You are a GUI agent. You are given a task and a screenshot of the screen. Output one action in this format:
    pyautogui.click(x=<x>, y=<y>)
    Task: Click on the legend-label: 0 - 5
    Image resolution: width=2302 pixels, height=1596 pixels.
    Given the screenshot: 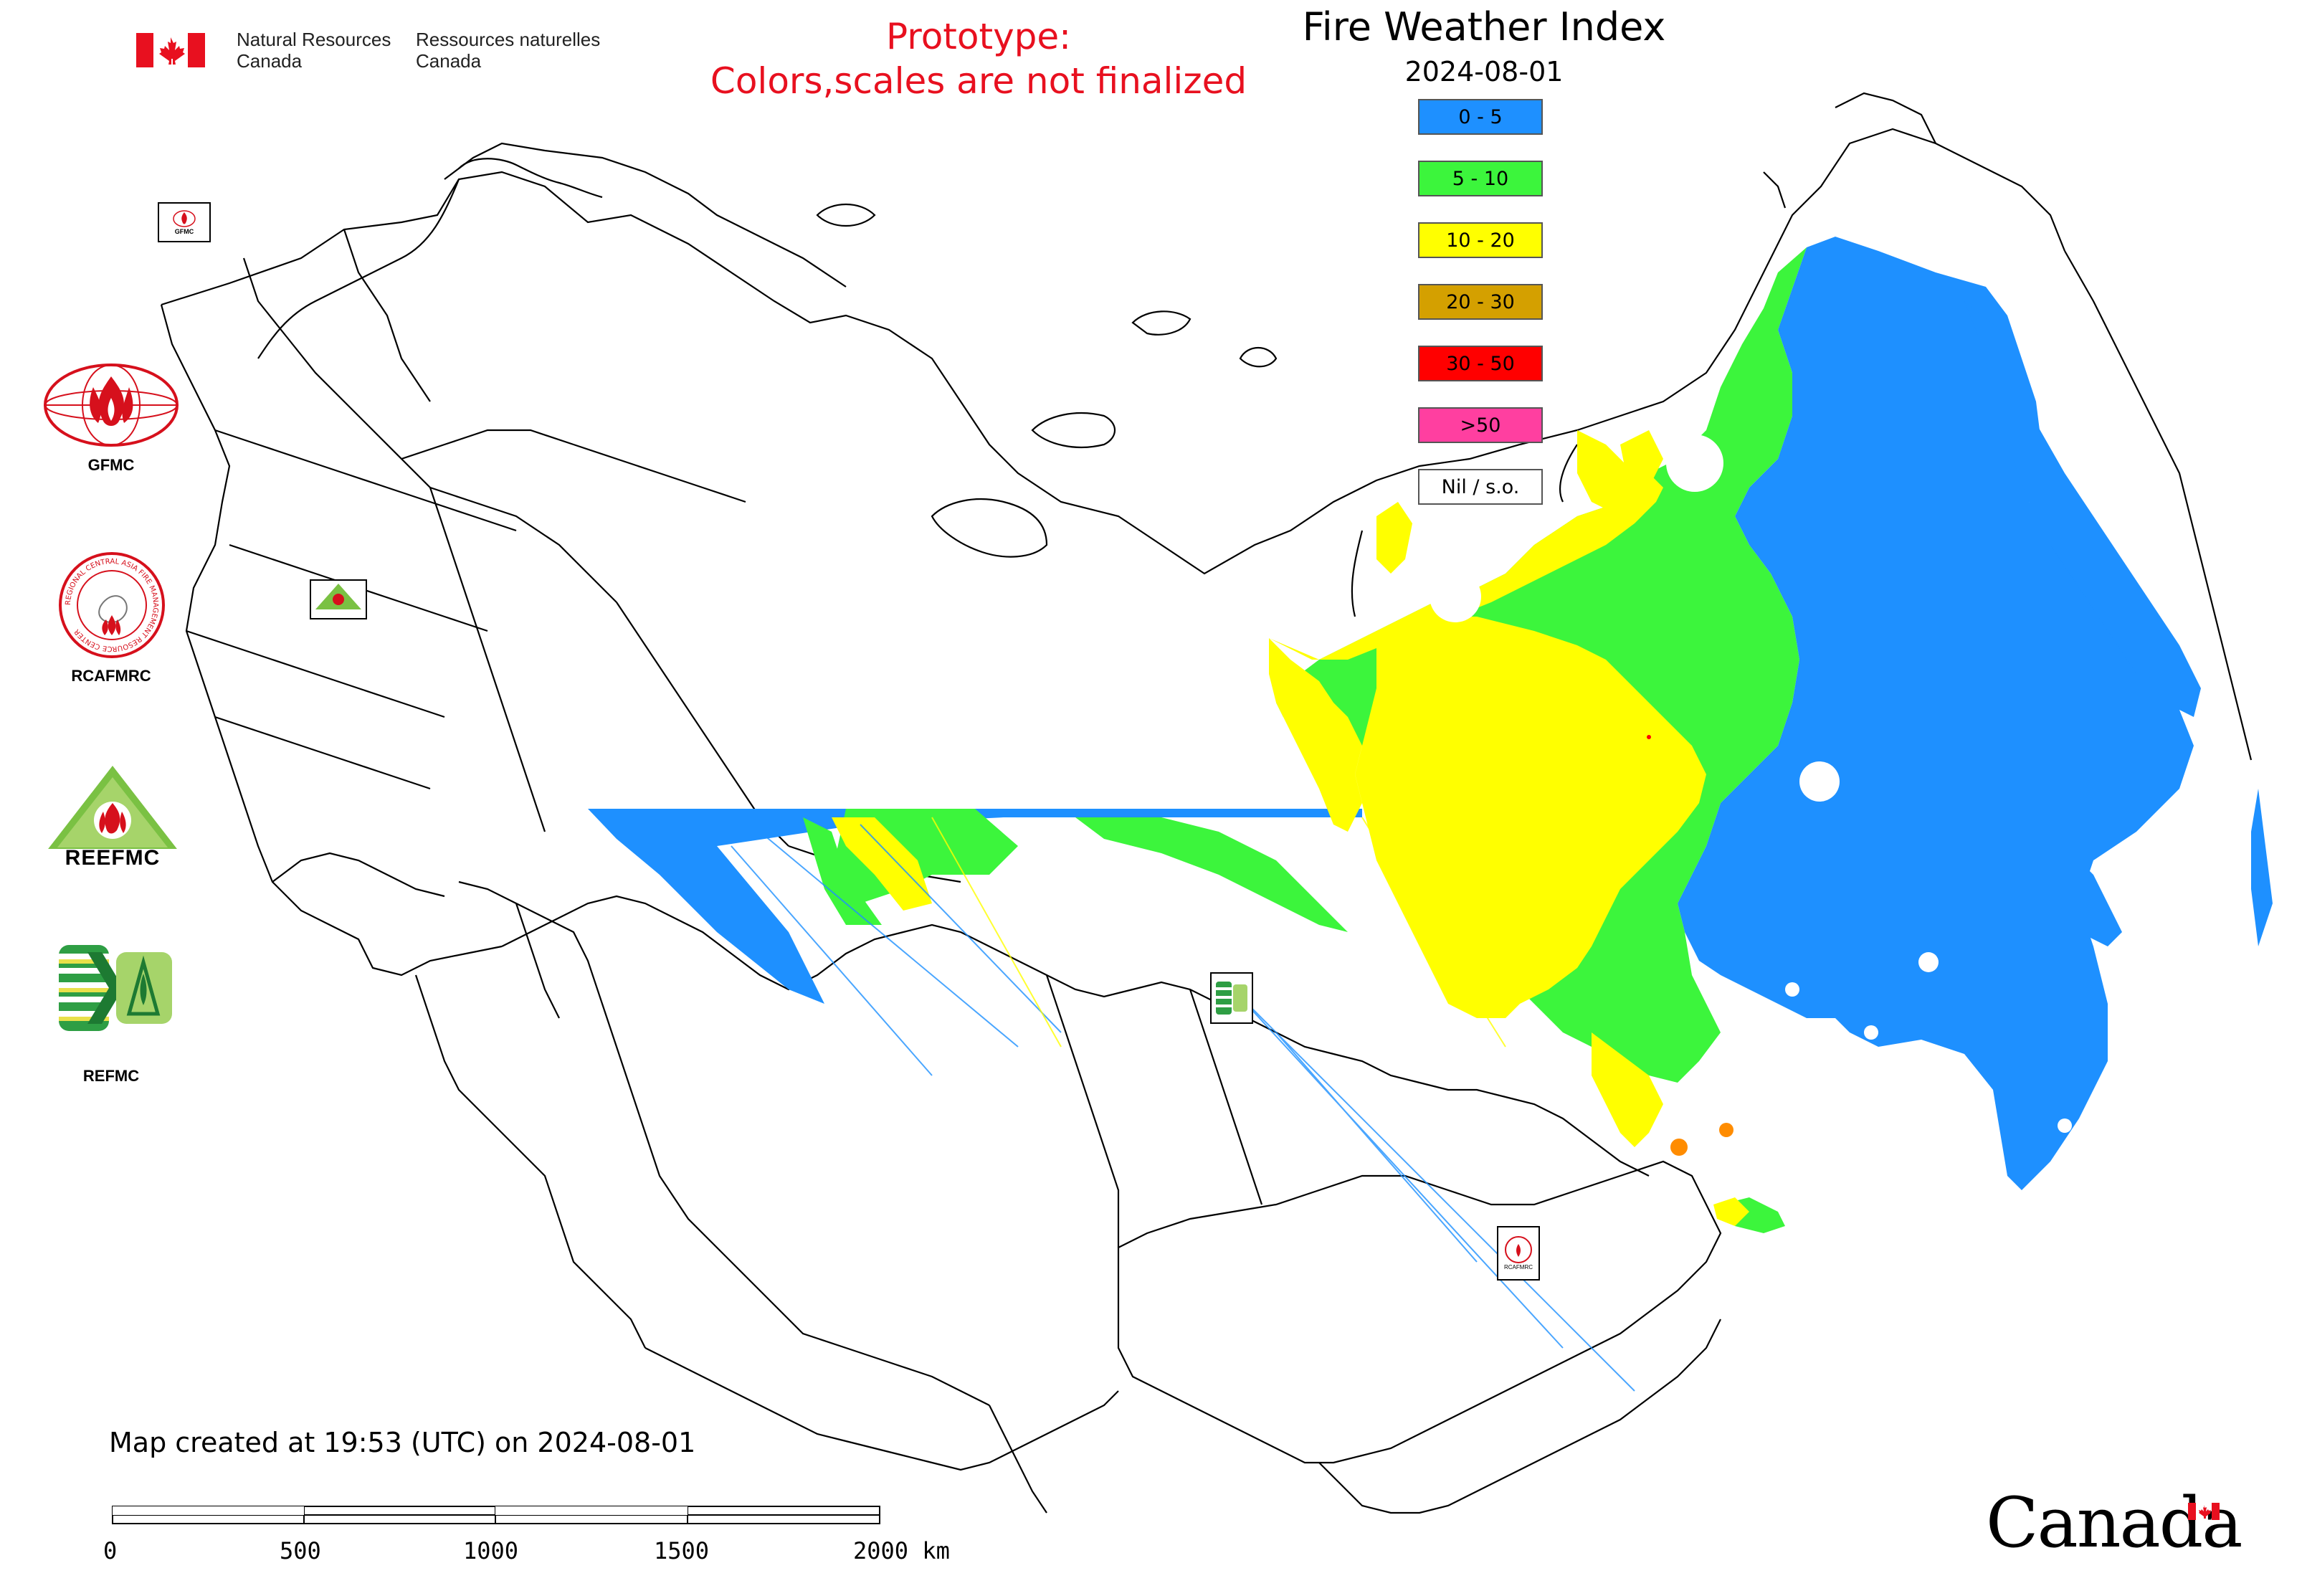 What is the action you would take?
    pyautogui.click(x=1481, y=116)
    